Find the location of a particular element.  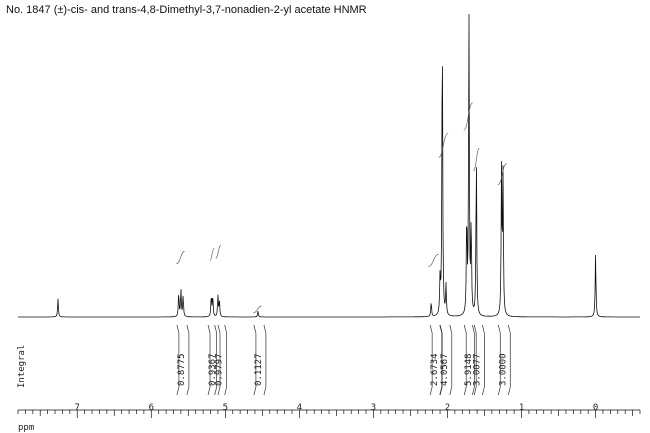

ppm-axis-label: ppm is located at coordinates (26, 428).